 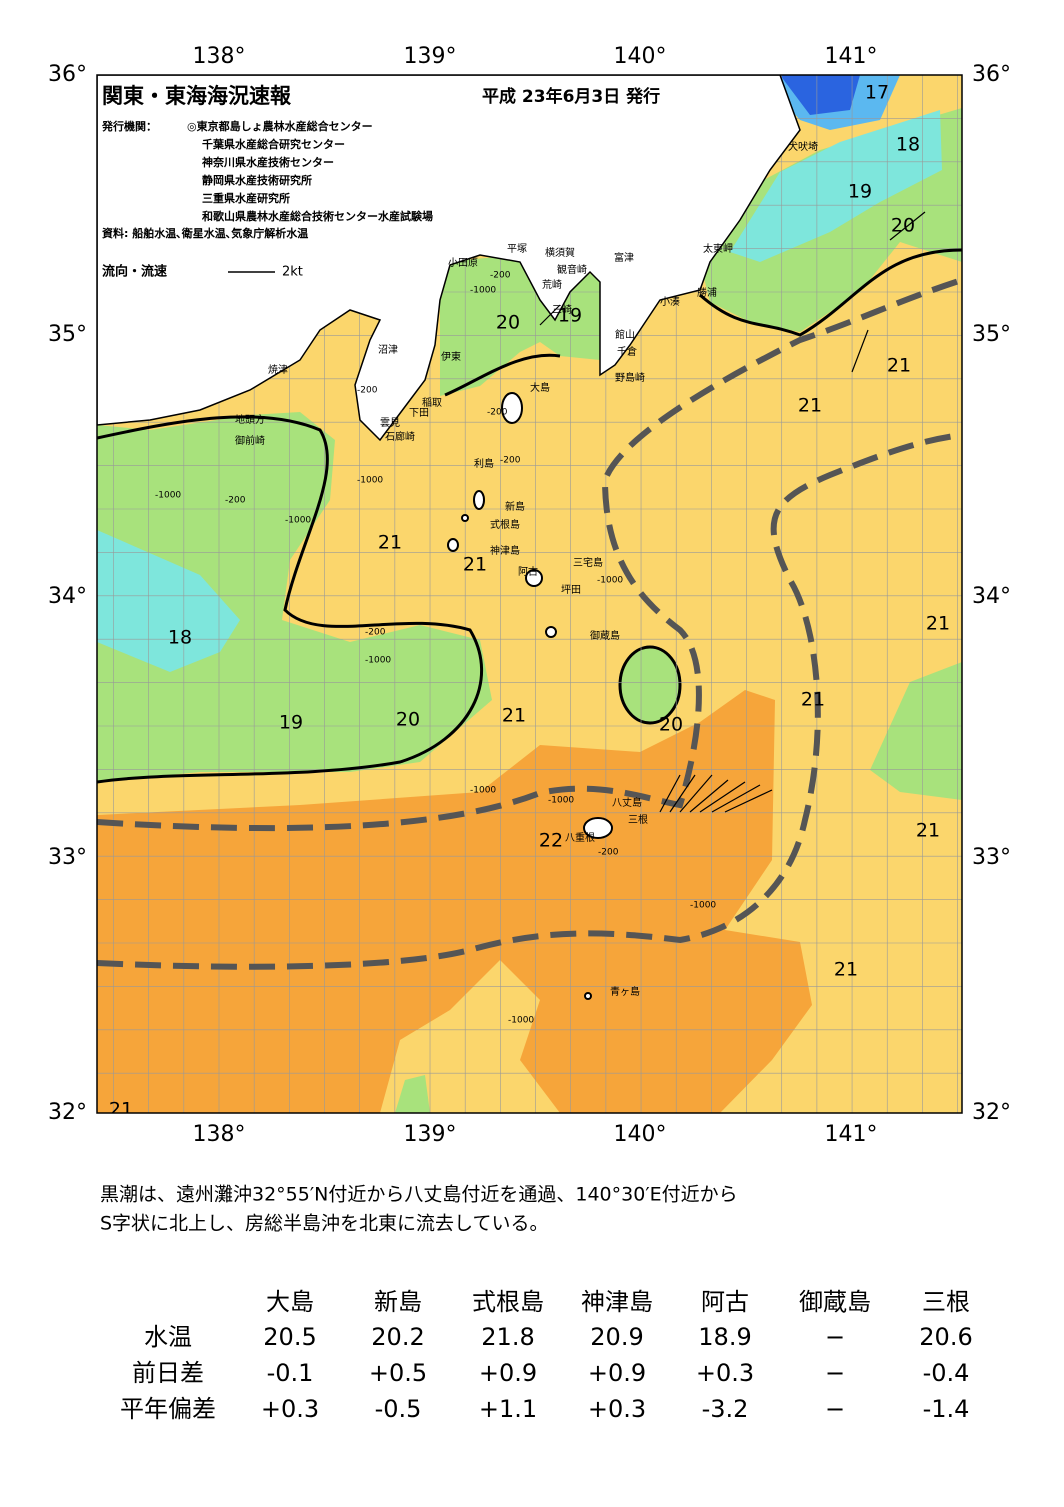 I want to click on cell: -1.4, so click(x=946, y=1409).